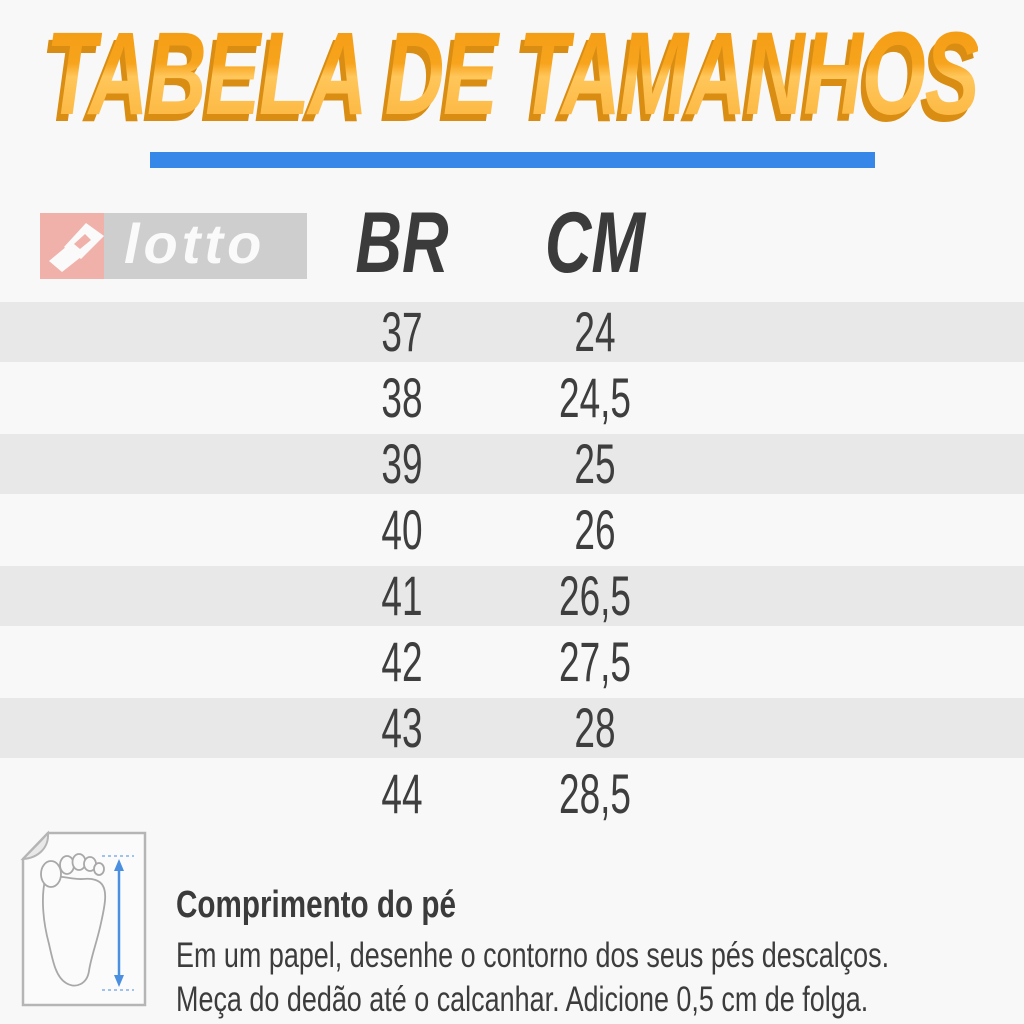 The height and width of the screenshot is (1024, 1024). I want to click on column-header-cm: CM, so click(595, 243).